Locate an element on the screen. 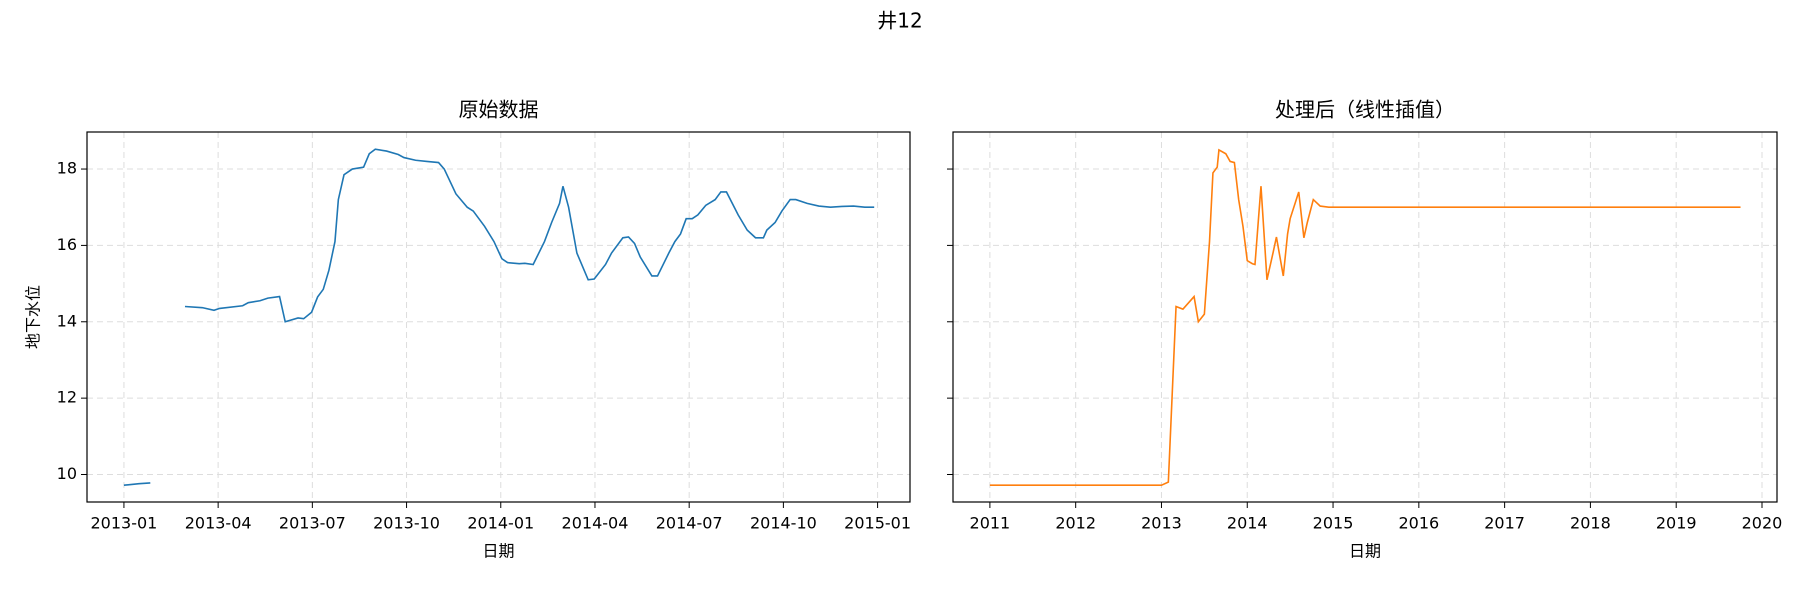 The width and height of the screenshot is (1800, 600). y-tick-label: 10 is located at coordinates (67, 473).